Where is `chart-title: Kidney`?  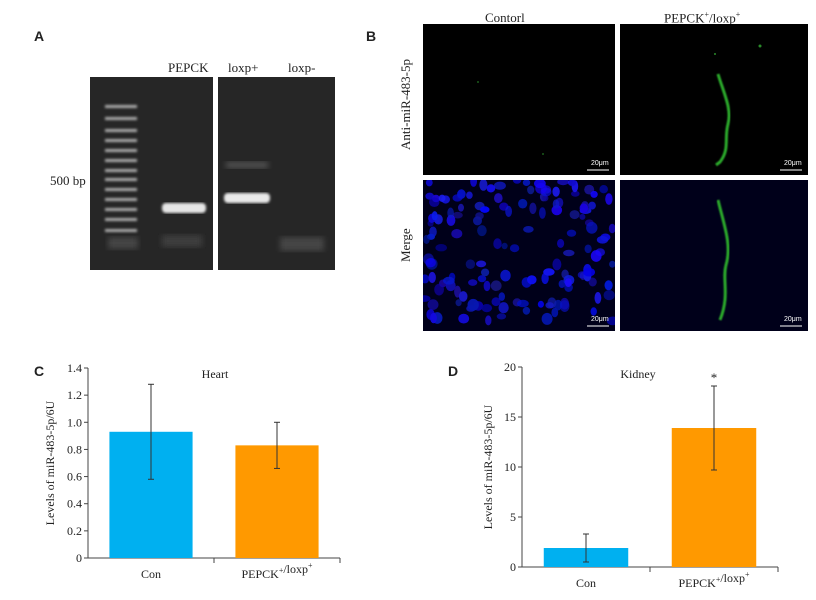
chart-title: Kidney is located at coordinates (637, 374).